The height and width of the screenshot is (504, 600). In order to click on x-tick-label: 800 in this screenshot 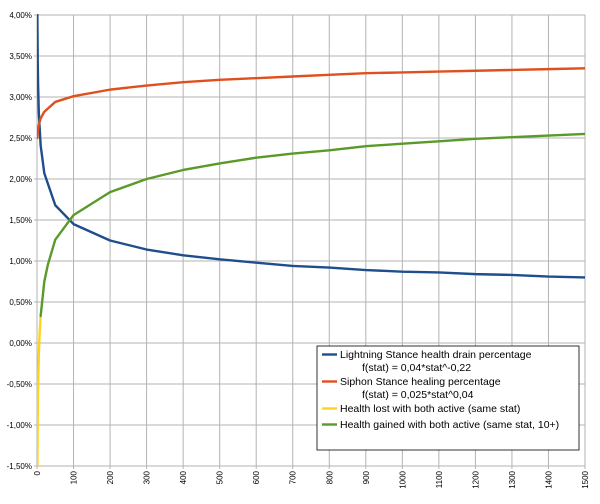, I will do `click(329, 477)`.